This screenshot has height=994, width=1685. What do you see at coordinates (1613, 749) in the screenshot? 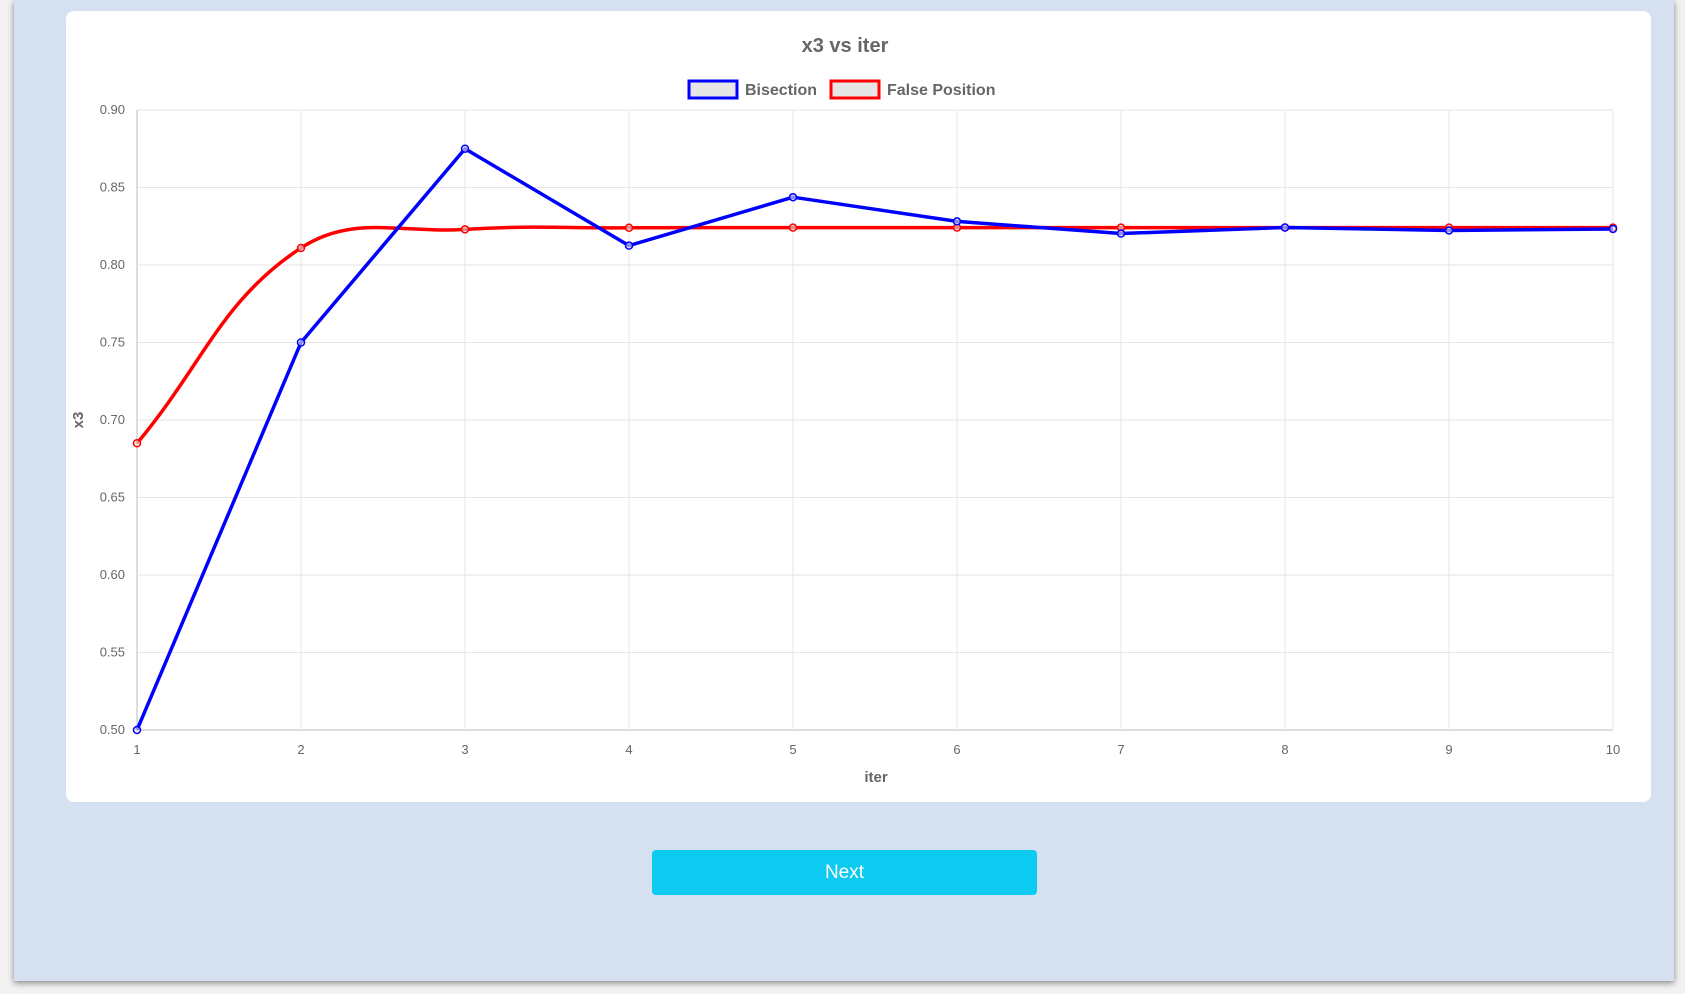
I see `x-tick-label: 10` at bounding box center [1613, 749].